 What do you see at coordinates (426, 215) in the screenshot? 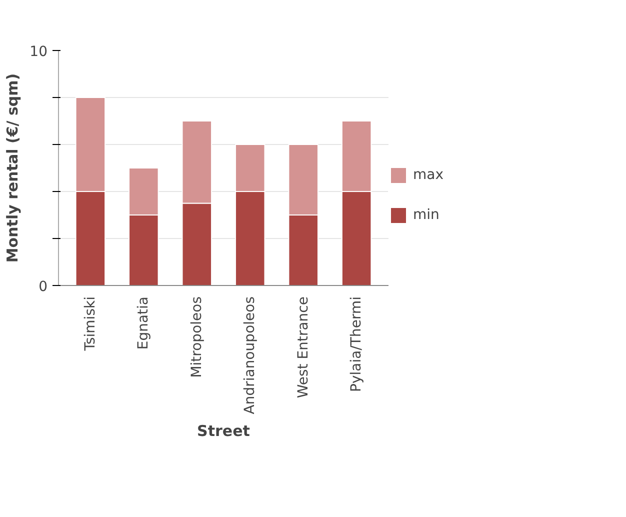
I see `legend-label: min` at bounding box center [426, 215].